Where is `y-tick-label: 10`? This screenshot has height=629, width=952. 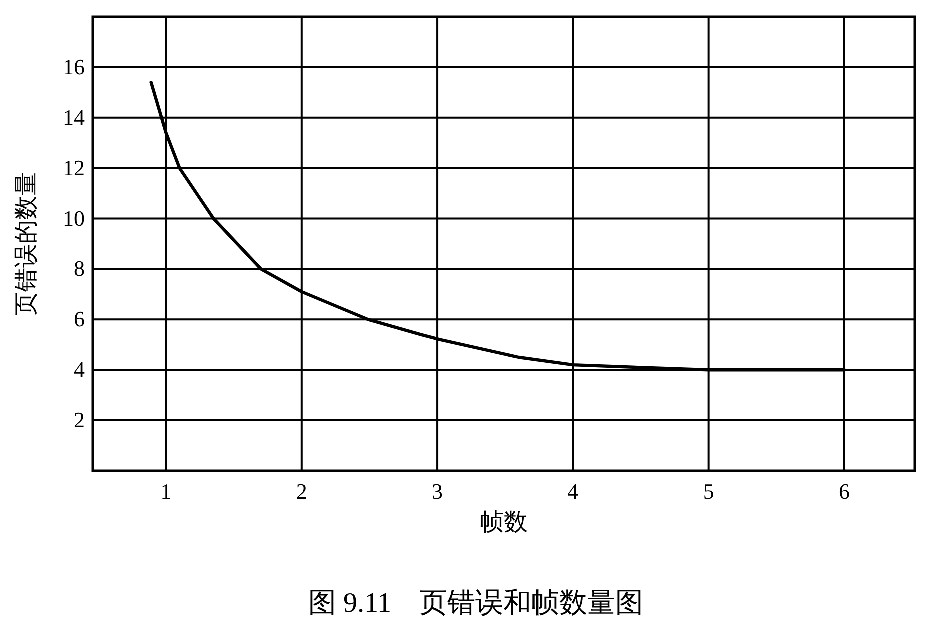 y-tick-label: 10 is located at coordinates (74, 218).